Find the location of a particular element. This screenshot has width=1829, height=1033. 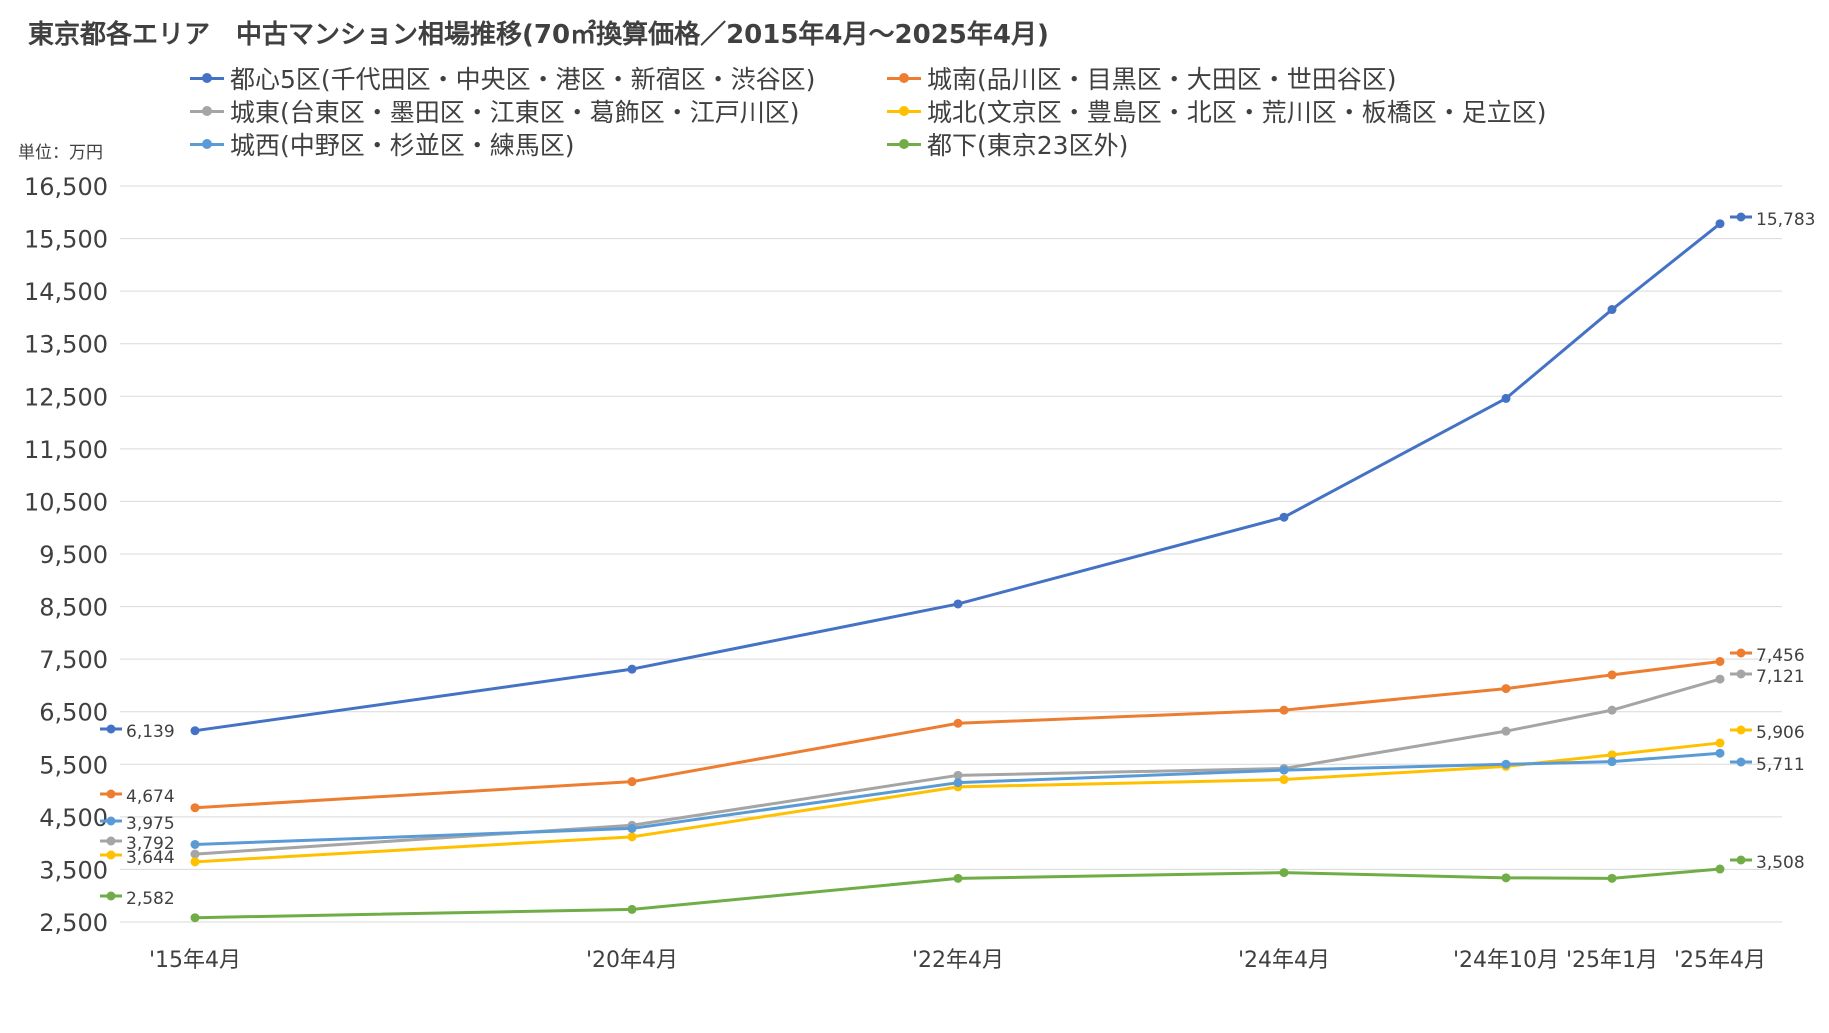

data-label: 5,711 is located at coordinates (1780, 765).